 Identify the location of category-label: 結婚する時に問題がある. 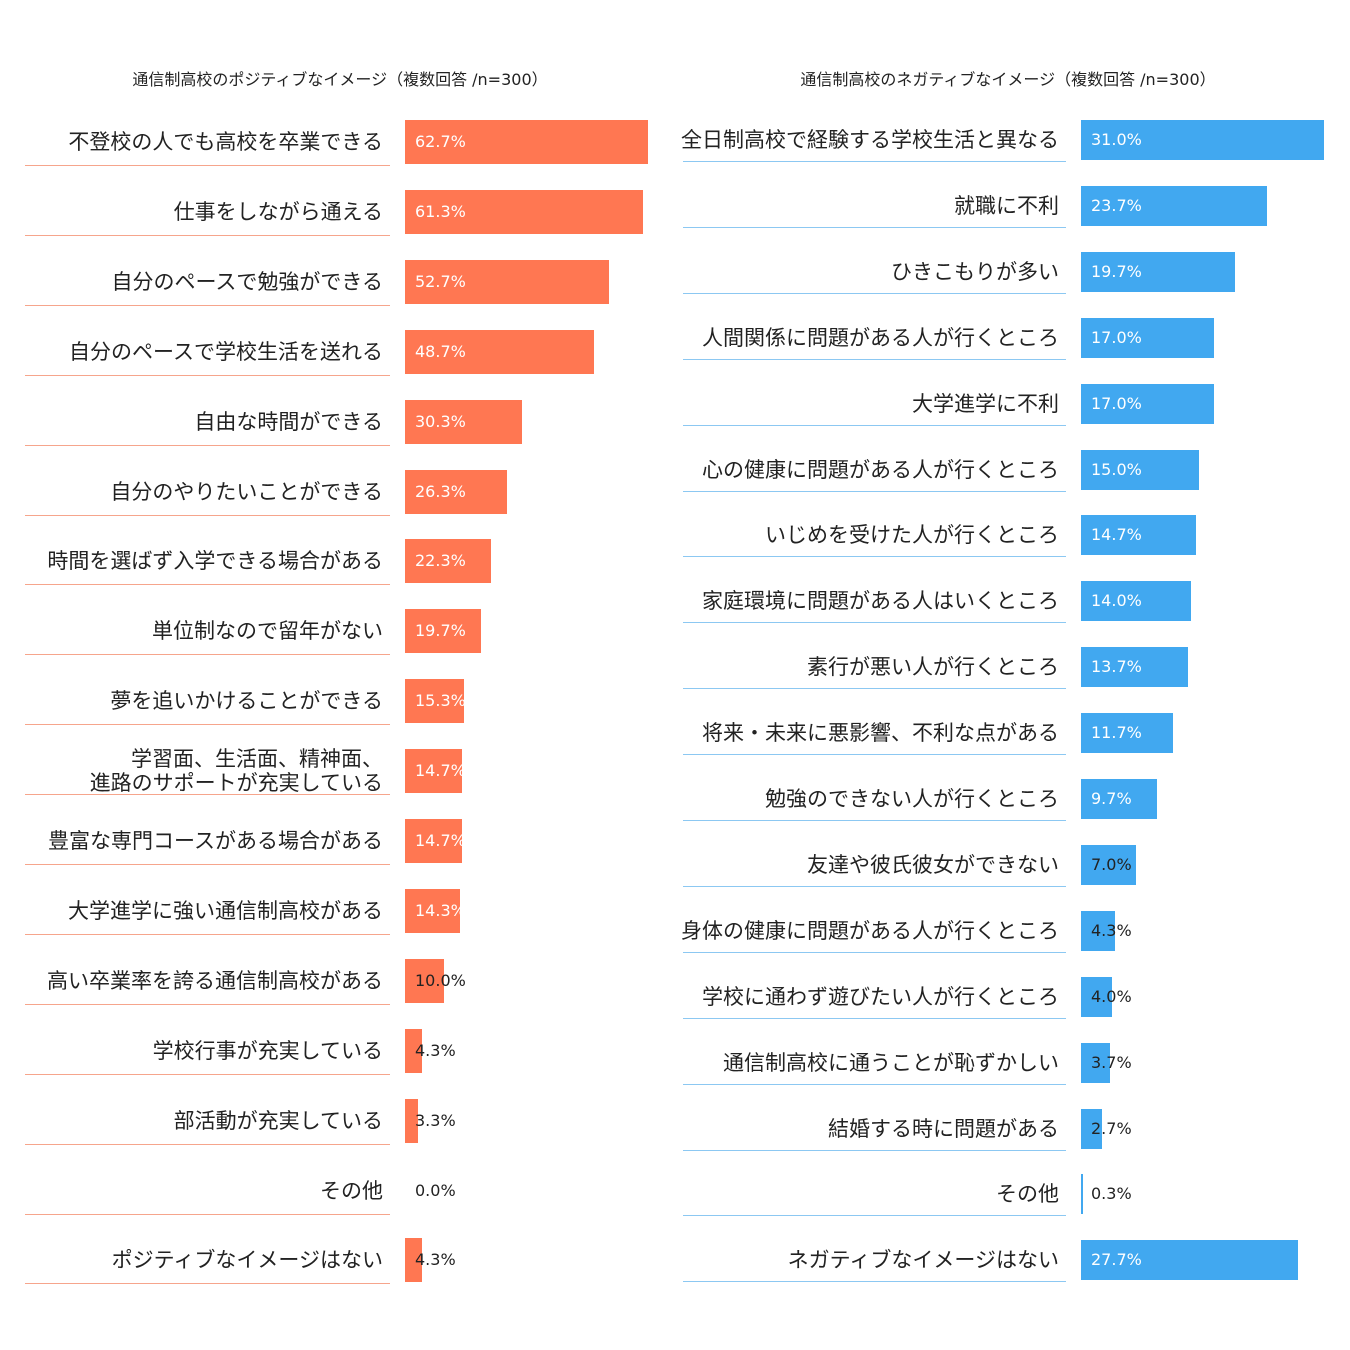
(943, 1128).